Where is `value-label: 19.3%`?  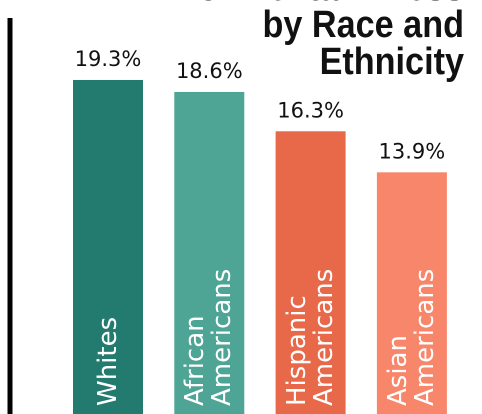
value-label: 19.3% is located at coordinates (108, 59).